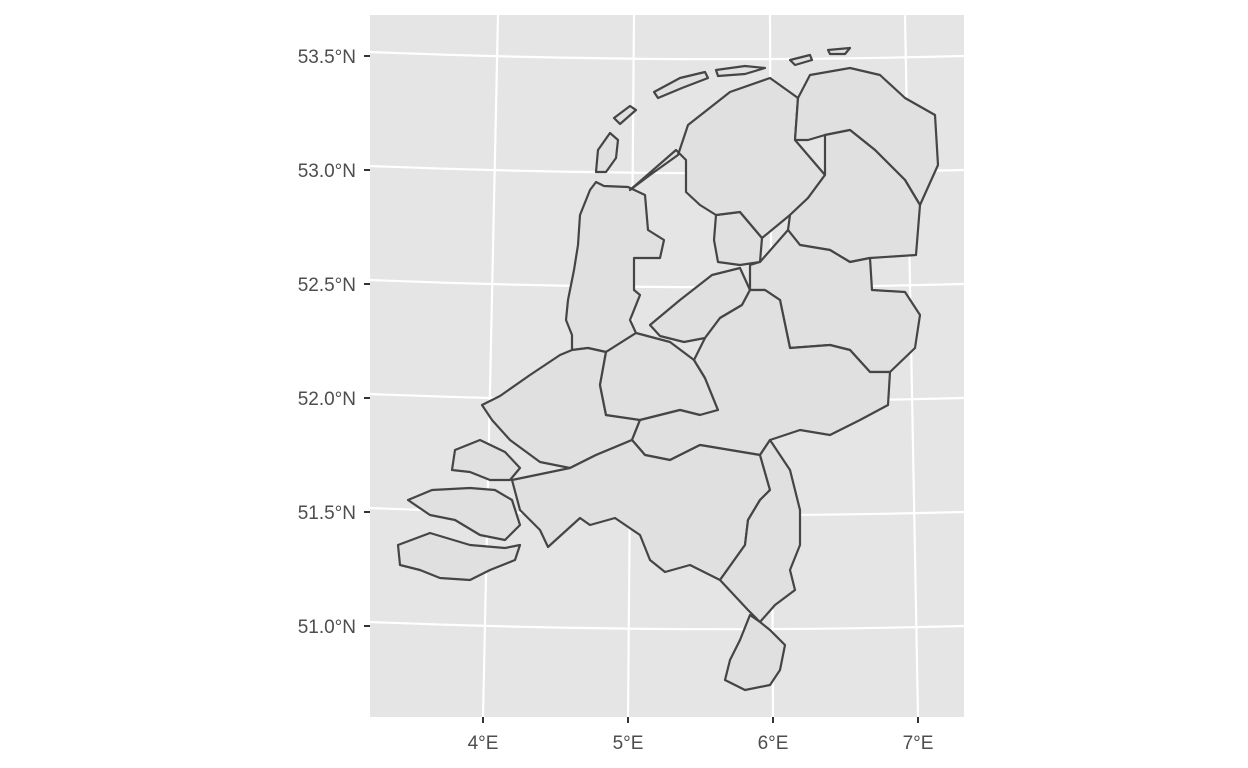 The image size is (1248, 768). Describe the element at coordinates (327, 513) in the screenshot. I see `lat-tick-label: 51.5°N` at that location.